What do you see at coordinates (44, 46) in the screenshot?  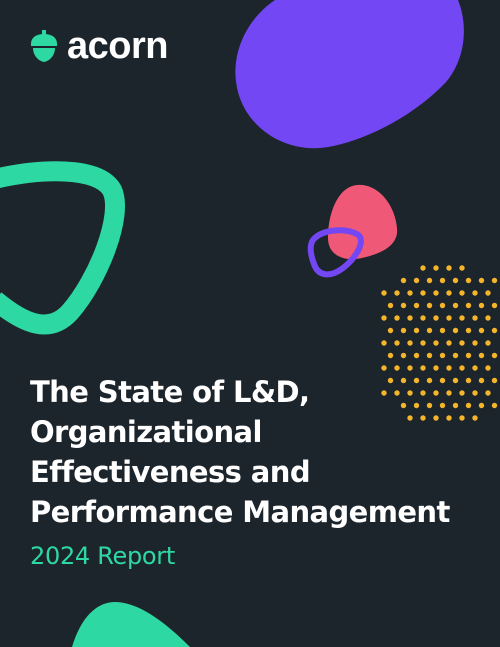 I see `acorn-icon` at bounding box center [44, 46].